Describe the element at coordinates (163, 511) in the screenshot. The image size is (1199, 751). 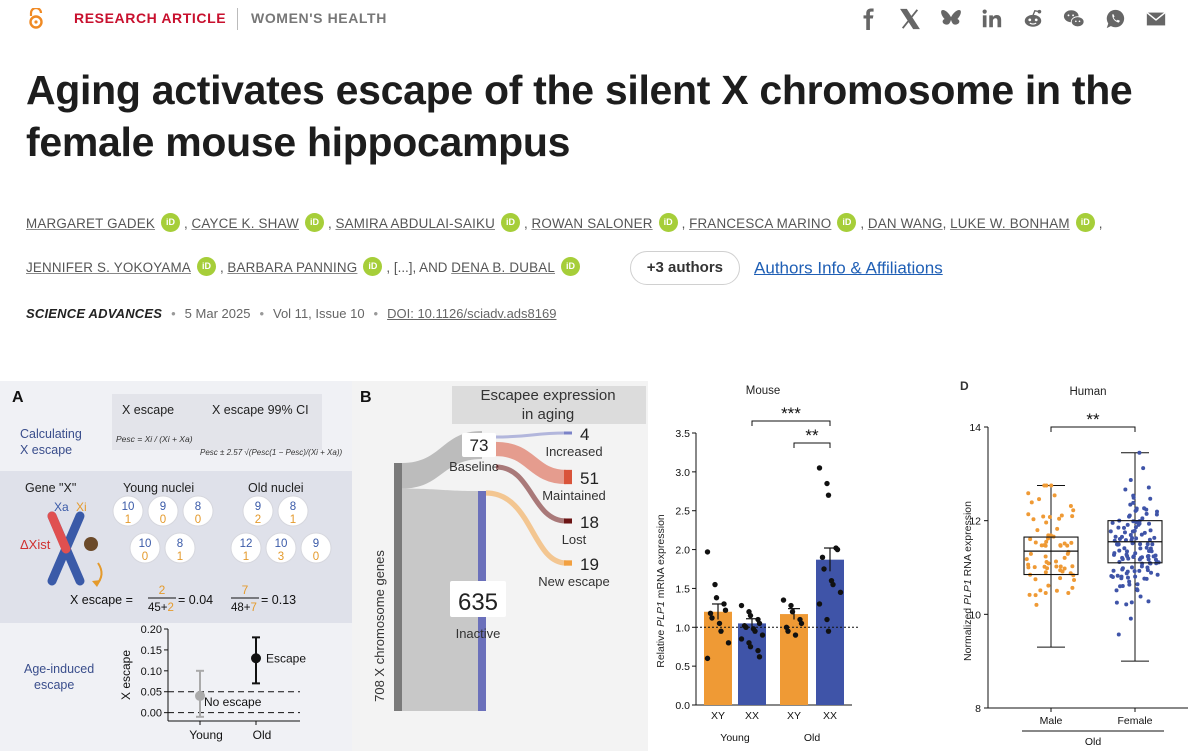
I see `young-nucleus: 90` at that location.